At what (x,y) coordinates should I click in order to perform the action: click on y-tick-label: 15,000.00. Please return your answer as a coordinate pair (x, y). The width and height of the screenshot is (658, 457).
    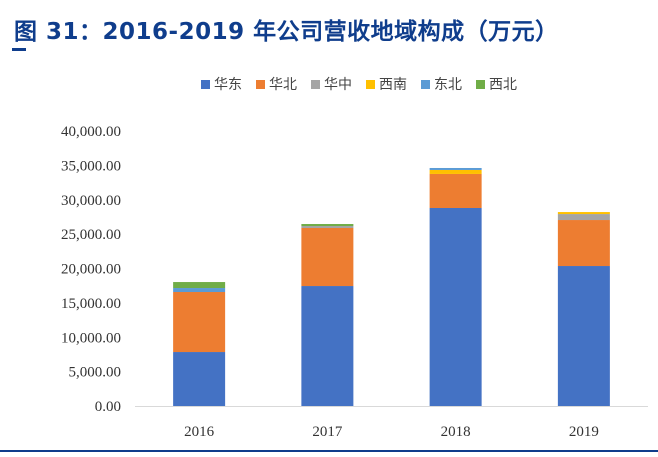
    Looking at the image, I should click on (91, 304).